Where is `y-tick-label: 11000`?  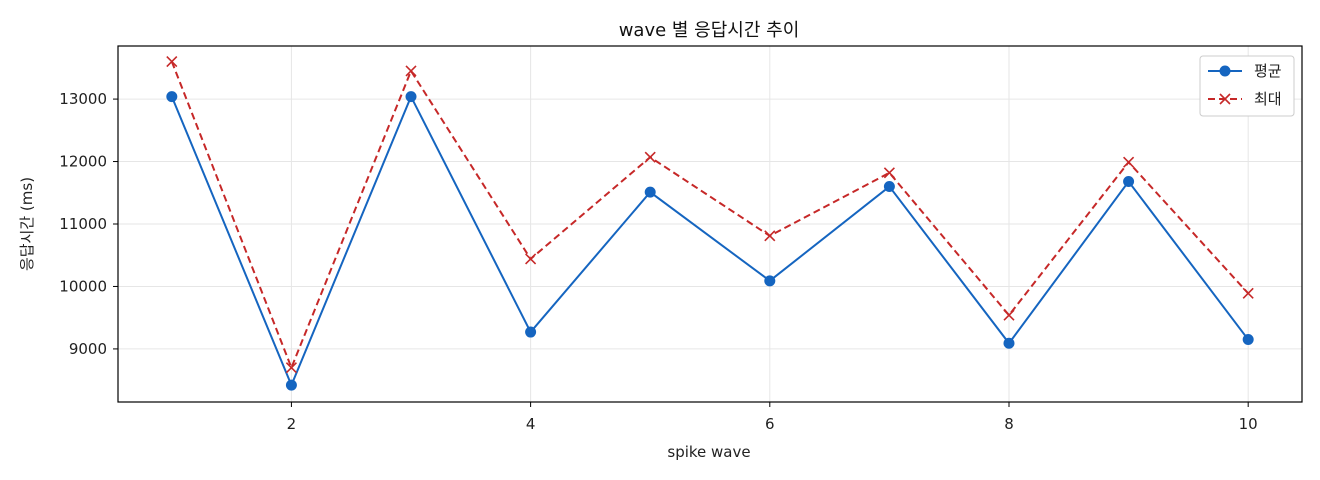 y-tick-label: 11000 is located at coordinates (83, 224).